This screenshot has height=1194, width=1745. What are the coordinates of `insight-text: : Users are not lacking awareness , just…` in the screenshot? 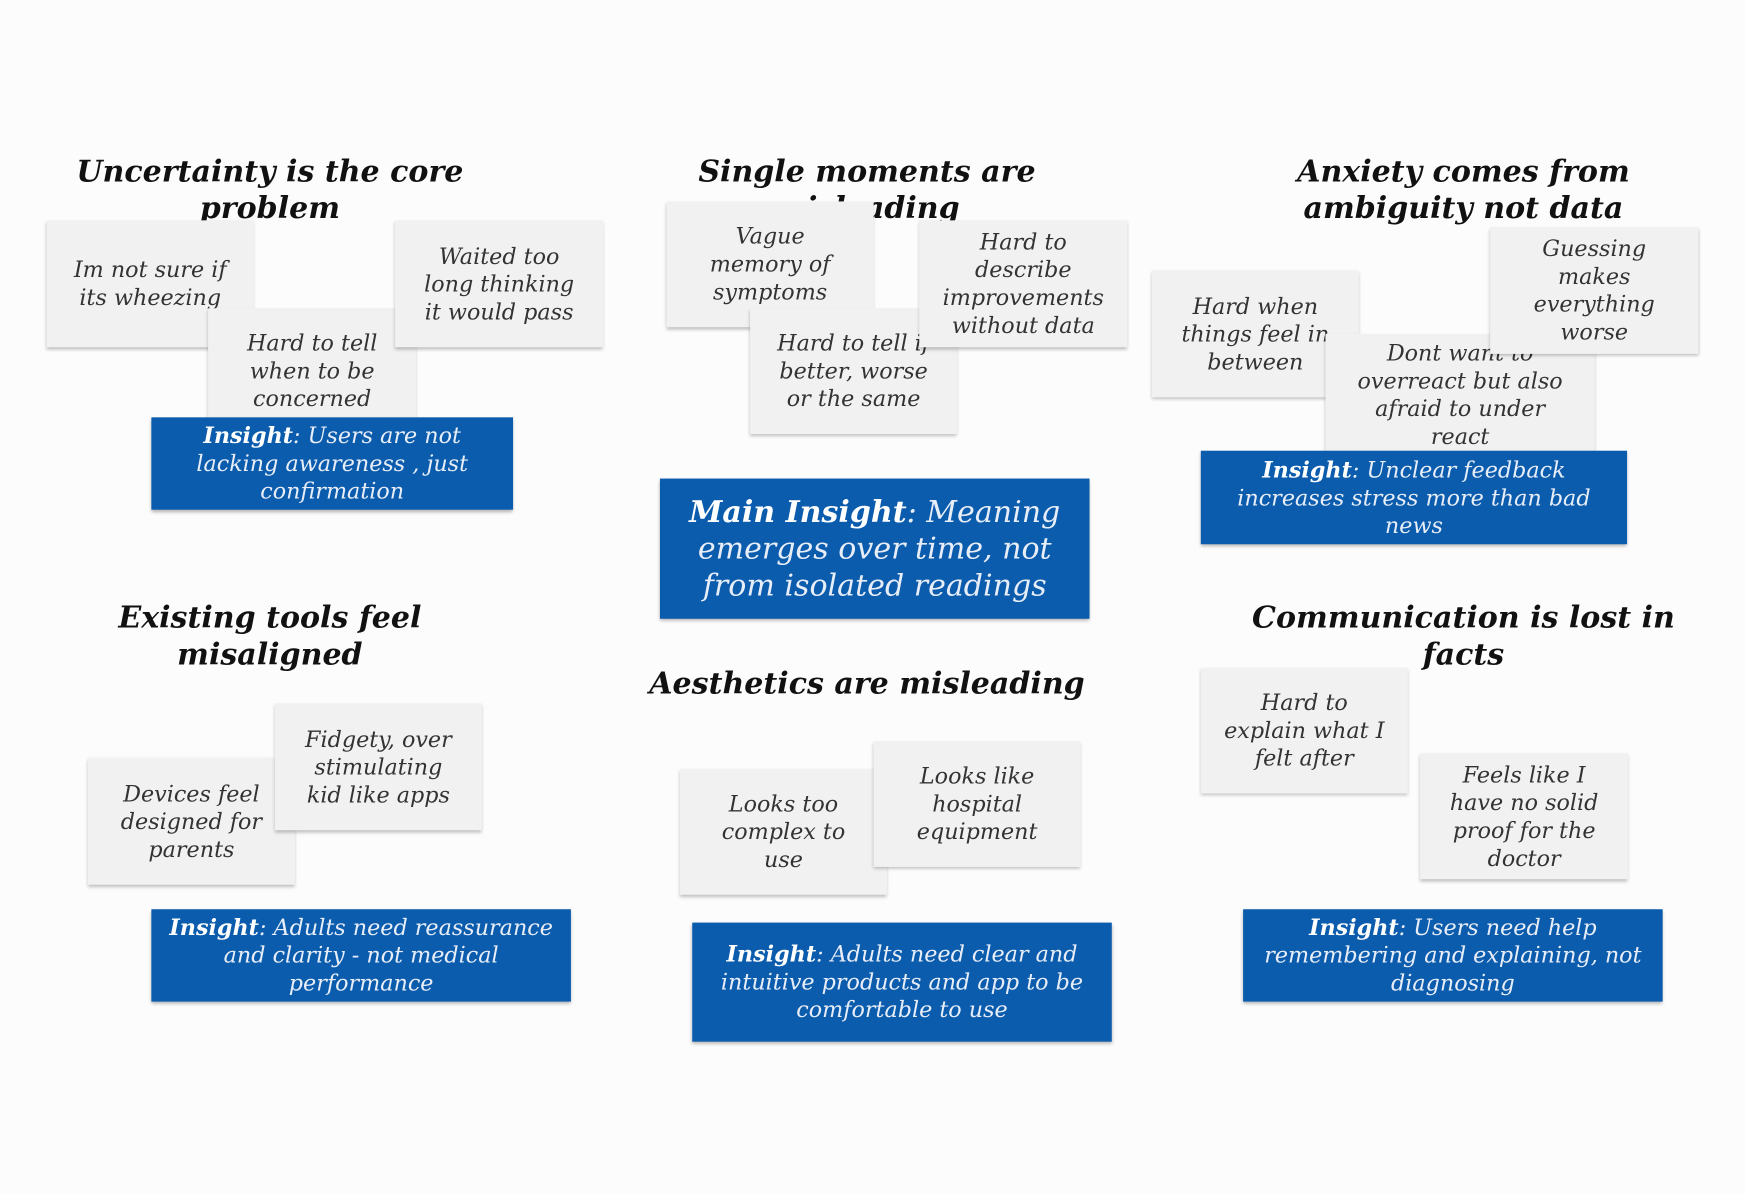 It's located at (332, 463).